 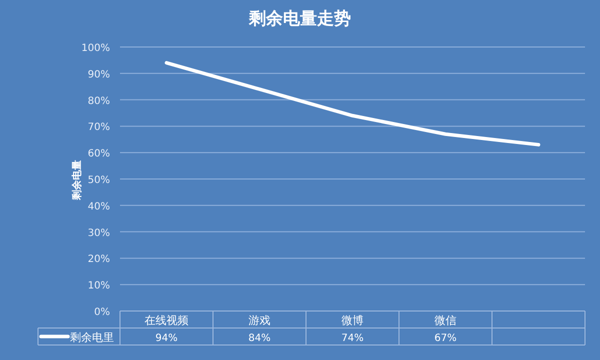 I want to click on y-tick-label: 100%, so click(x=95, y=48).